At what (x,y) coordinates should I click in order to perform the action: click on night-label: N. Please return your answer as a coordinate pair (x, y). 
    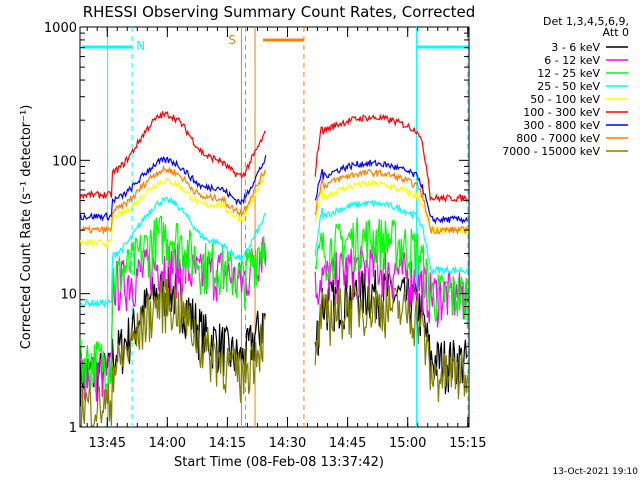
    Looking at the image, I should click on (140, 46).